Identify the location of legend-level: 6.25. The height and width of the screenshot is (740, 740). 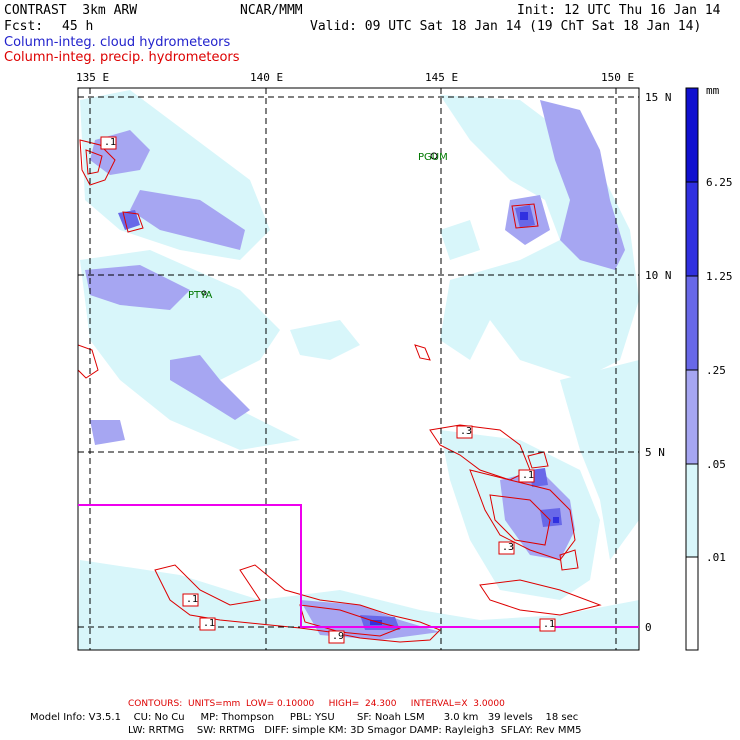
(719, 182).